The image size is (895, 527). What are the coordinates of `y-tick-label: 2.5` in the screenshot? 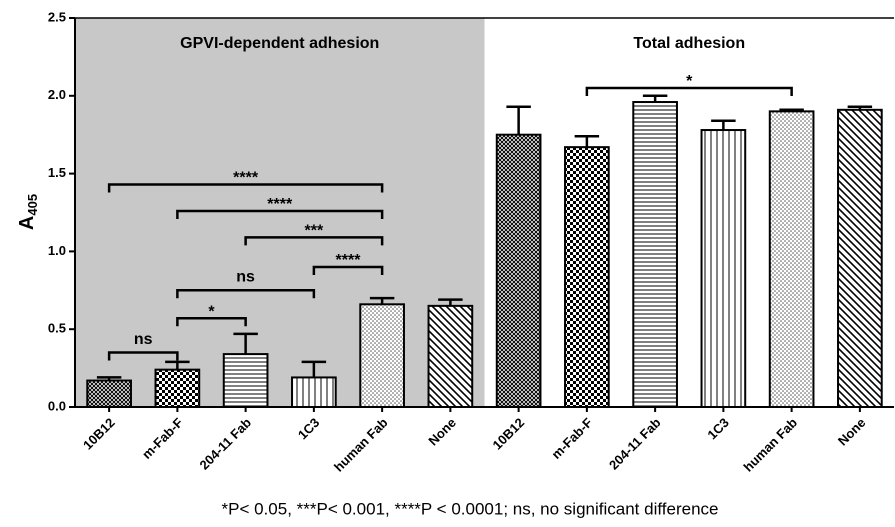 It's located at (57, 16).